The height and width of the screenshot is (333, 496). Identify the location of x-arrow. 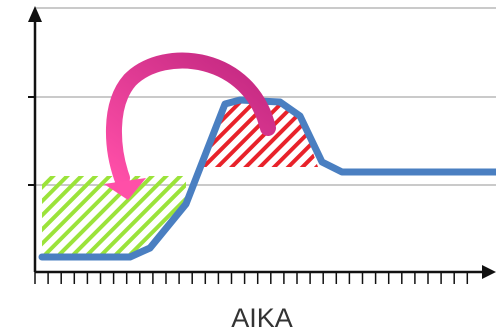
(489, 272).